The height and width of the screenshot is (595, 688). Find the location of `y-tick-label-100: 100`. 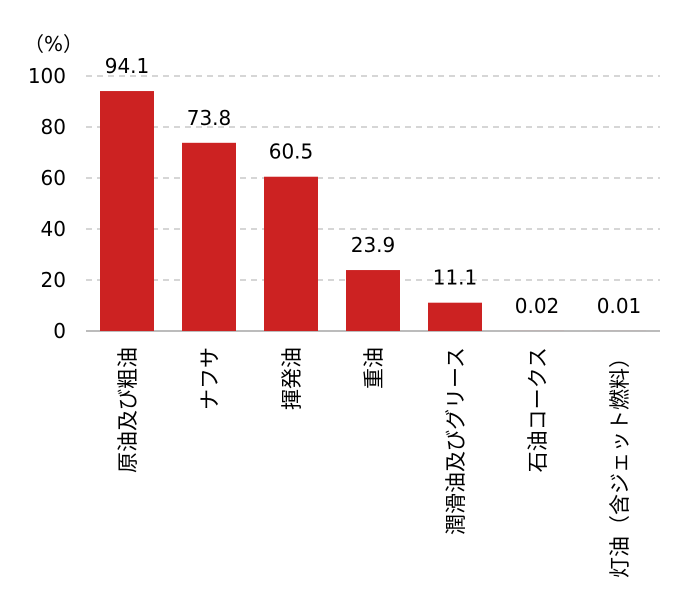

y-tick-label-100: 100 is located at coordinates (47, 76).